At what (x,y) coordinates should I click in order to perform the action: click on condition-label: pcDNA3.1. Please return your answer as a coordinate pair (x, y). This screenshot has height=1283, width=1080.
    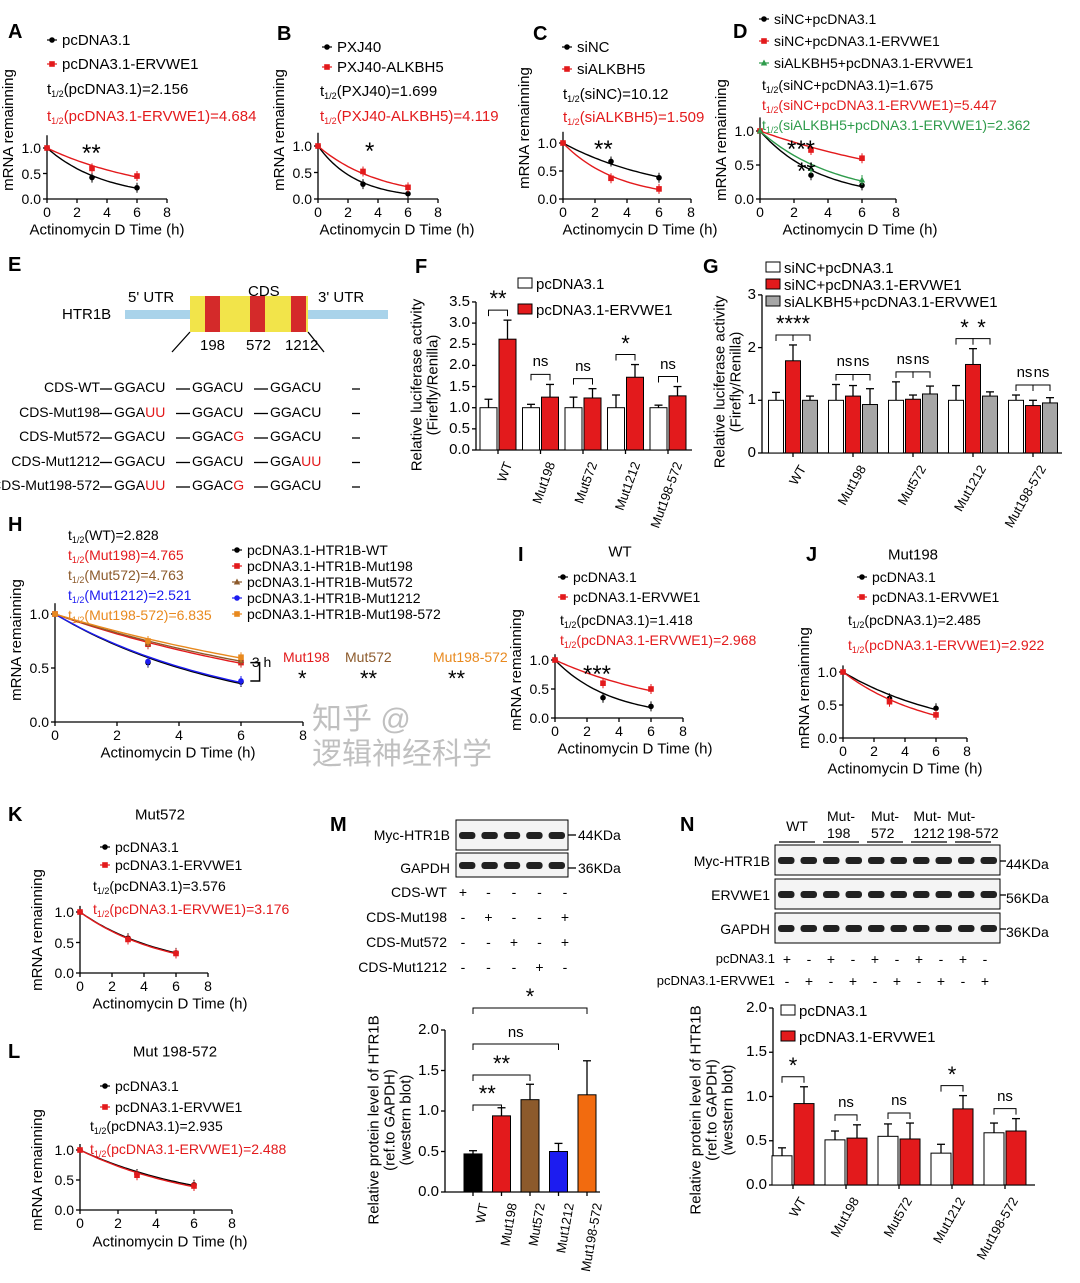
    Looking at the image, I should click on (745, 958).